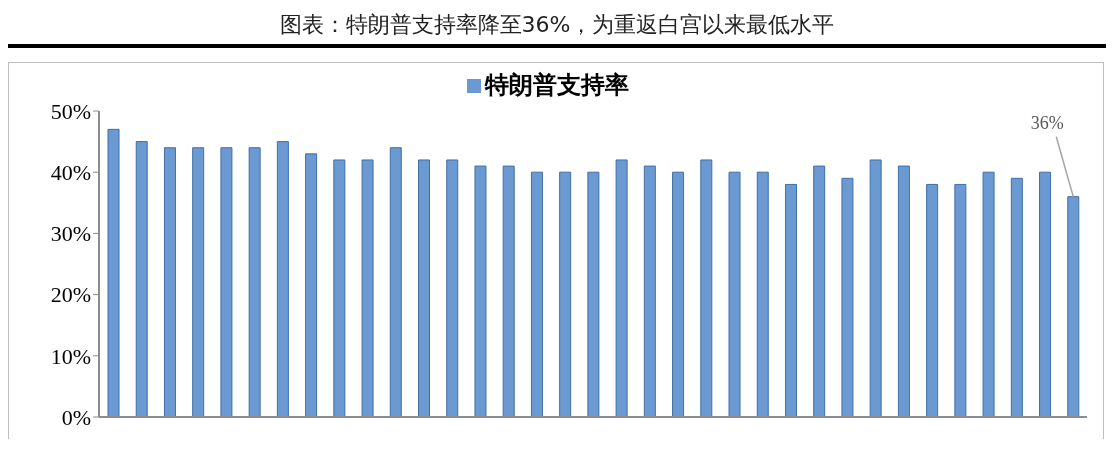  Describe the element at coordinates (70, 295) in the screenshot. I see `y-tick-label: 20%` at that location.